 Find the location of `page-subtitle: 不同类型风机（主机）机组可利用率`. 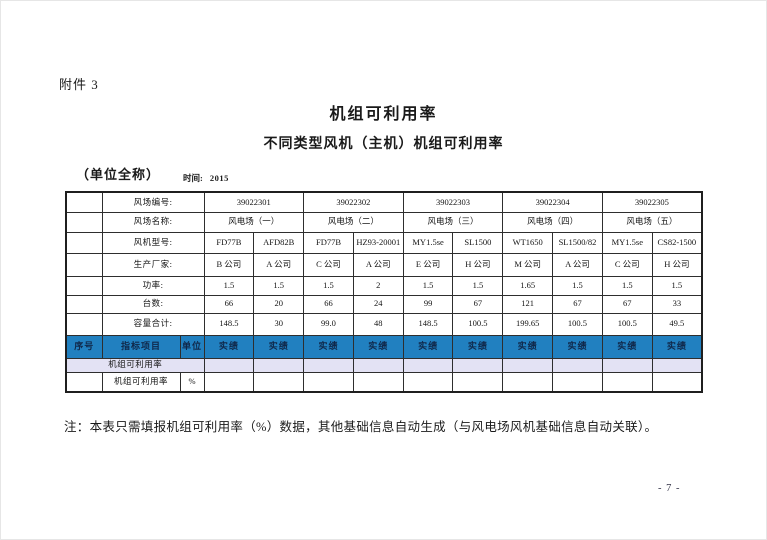

page-subtitle: 不同类型风机（主机）机组可利用率 is located at coordinates (383, 144).